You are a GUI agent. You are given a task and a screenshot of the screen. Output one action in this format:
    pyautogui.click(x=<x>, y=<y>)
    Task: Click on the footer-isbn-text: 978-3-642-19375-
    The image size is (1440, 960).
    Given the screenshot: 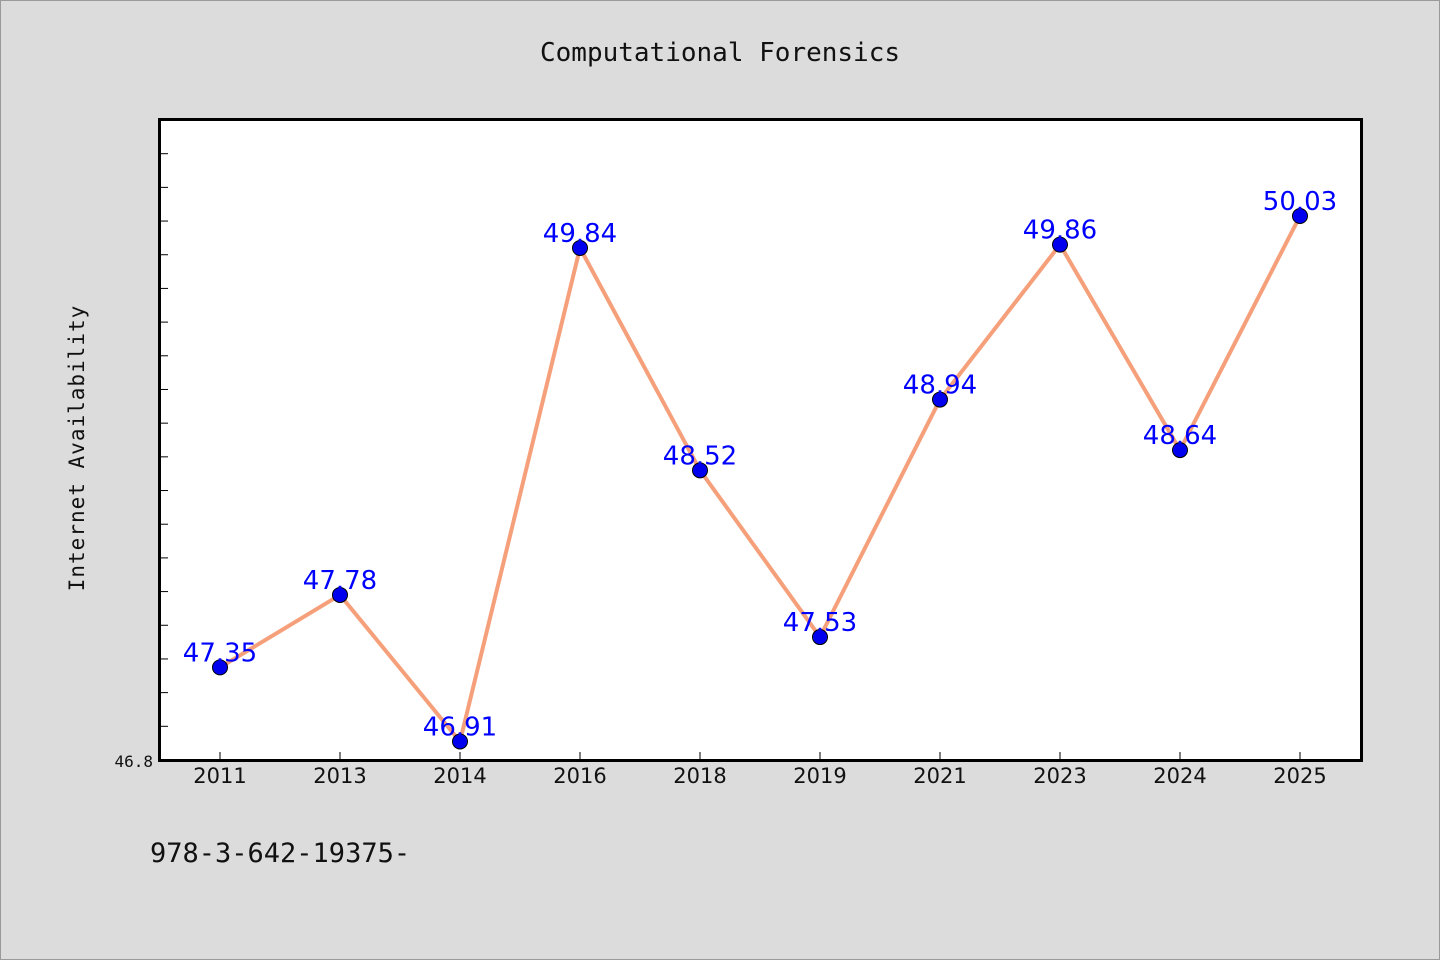 What is the action you would take?
    pyautogui.click(x=280, y=853)
    